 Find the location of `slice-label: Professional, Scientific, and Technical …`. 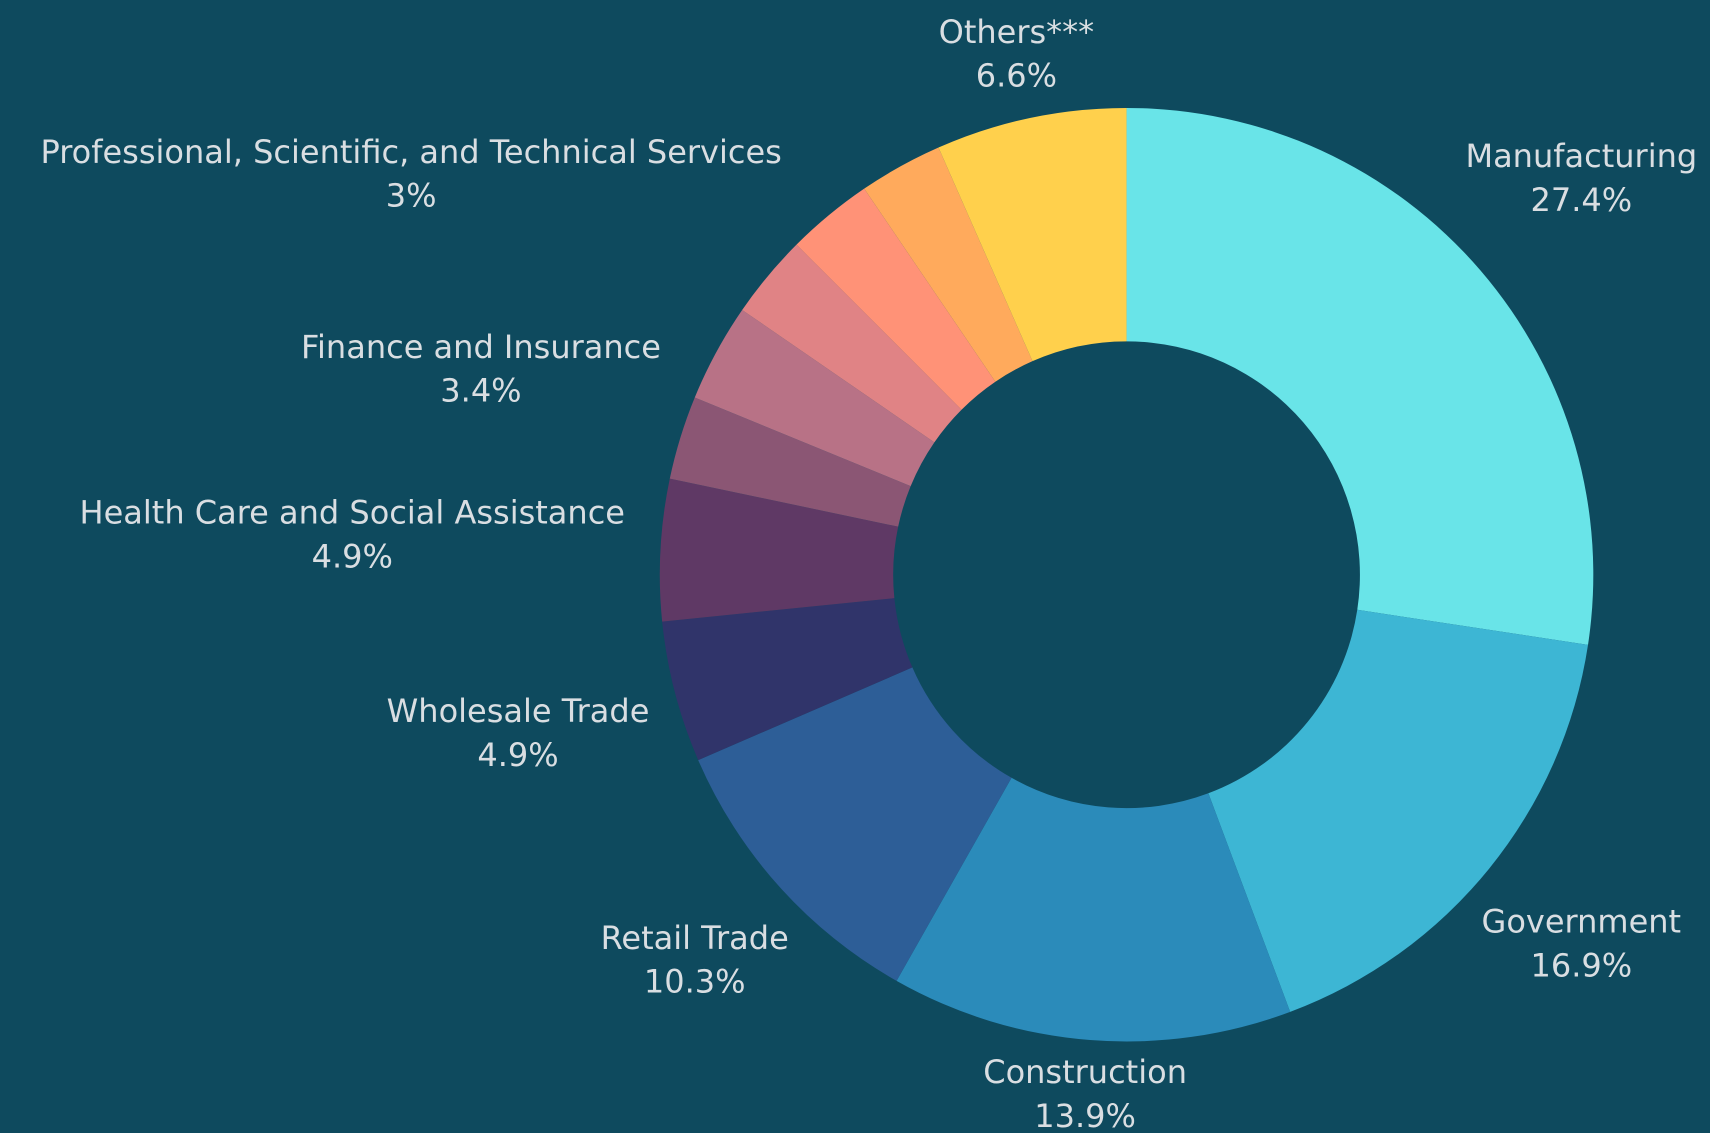

slice-label: Professional, Scientific, and Technical … is located at coordinates (410, 152).